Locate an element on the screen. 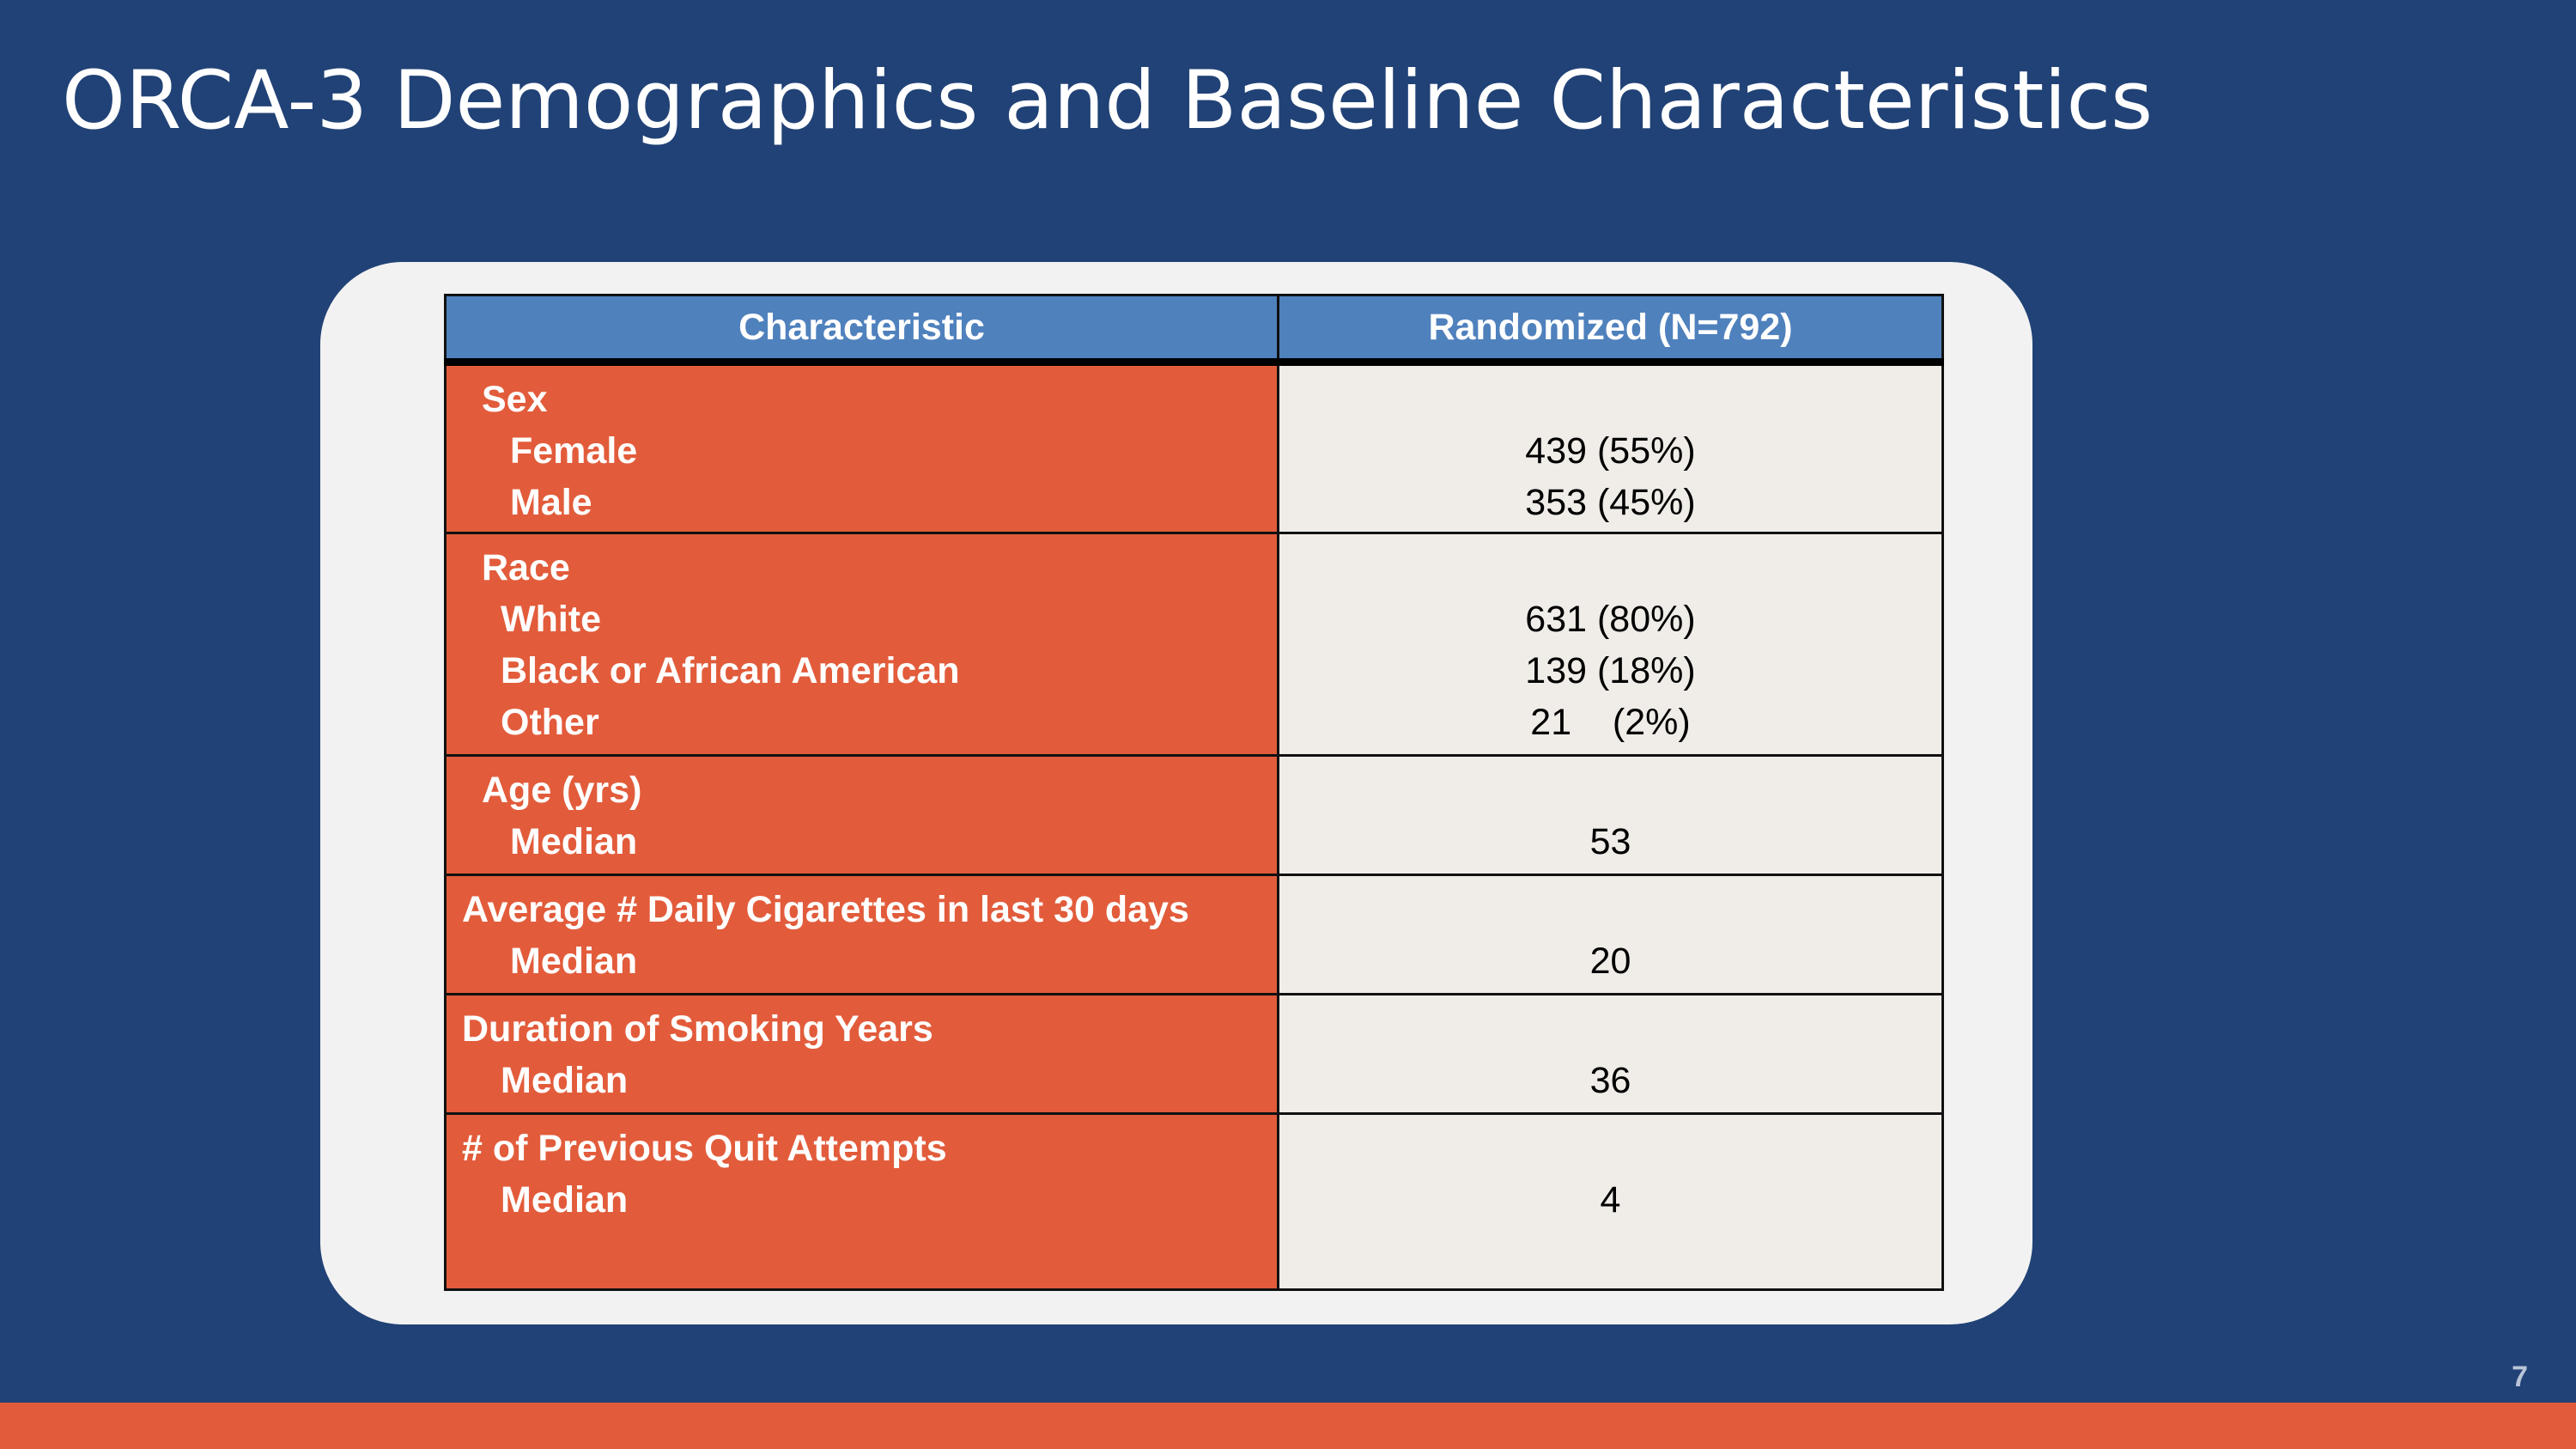 This screenshot has width=2576, height=1449. value-cell: 53 is located at coordinates (1610, 815).